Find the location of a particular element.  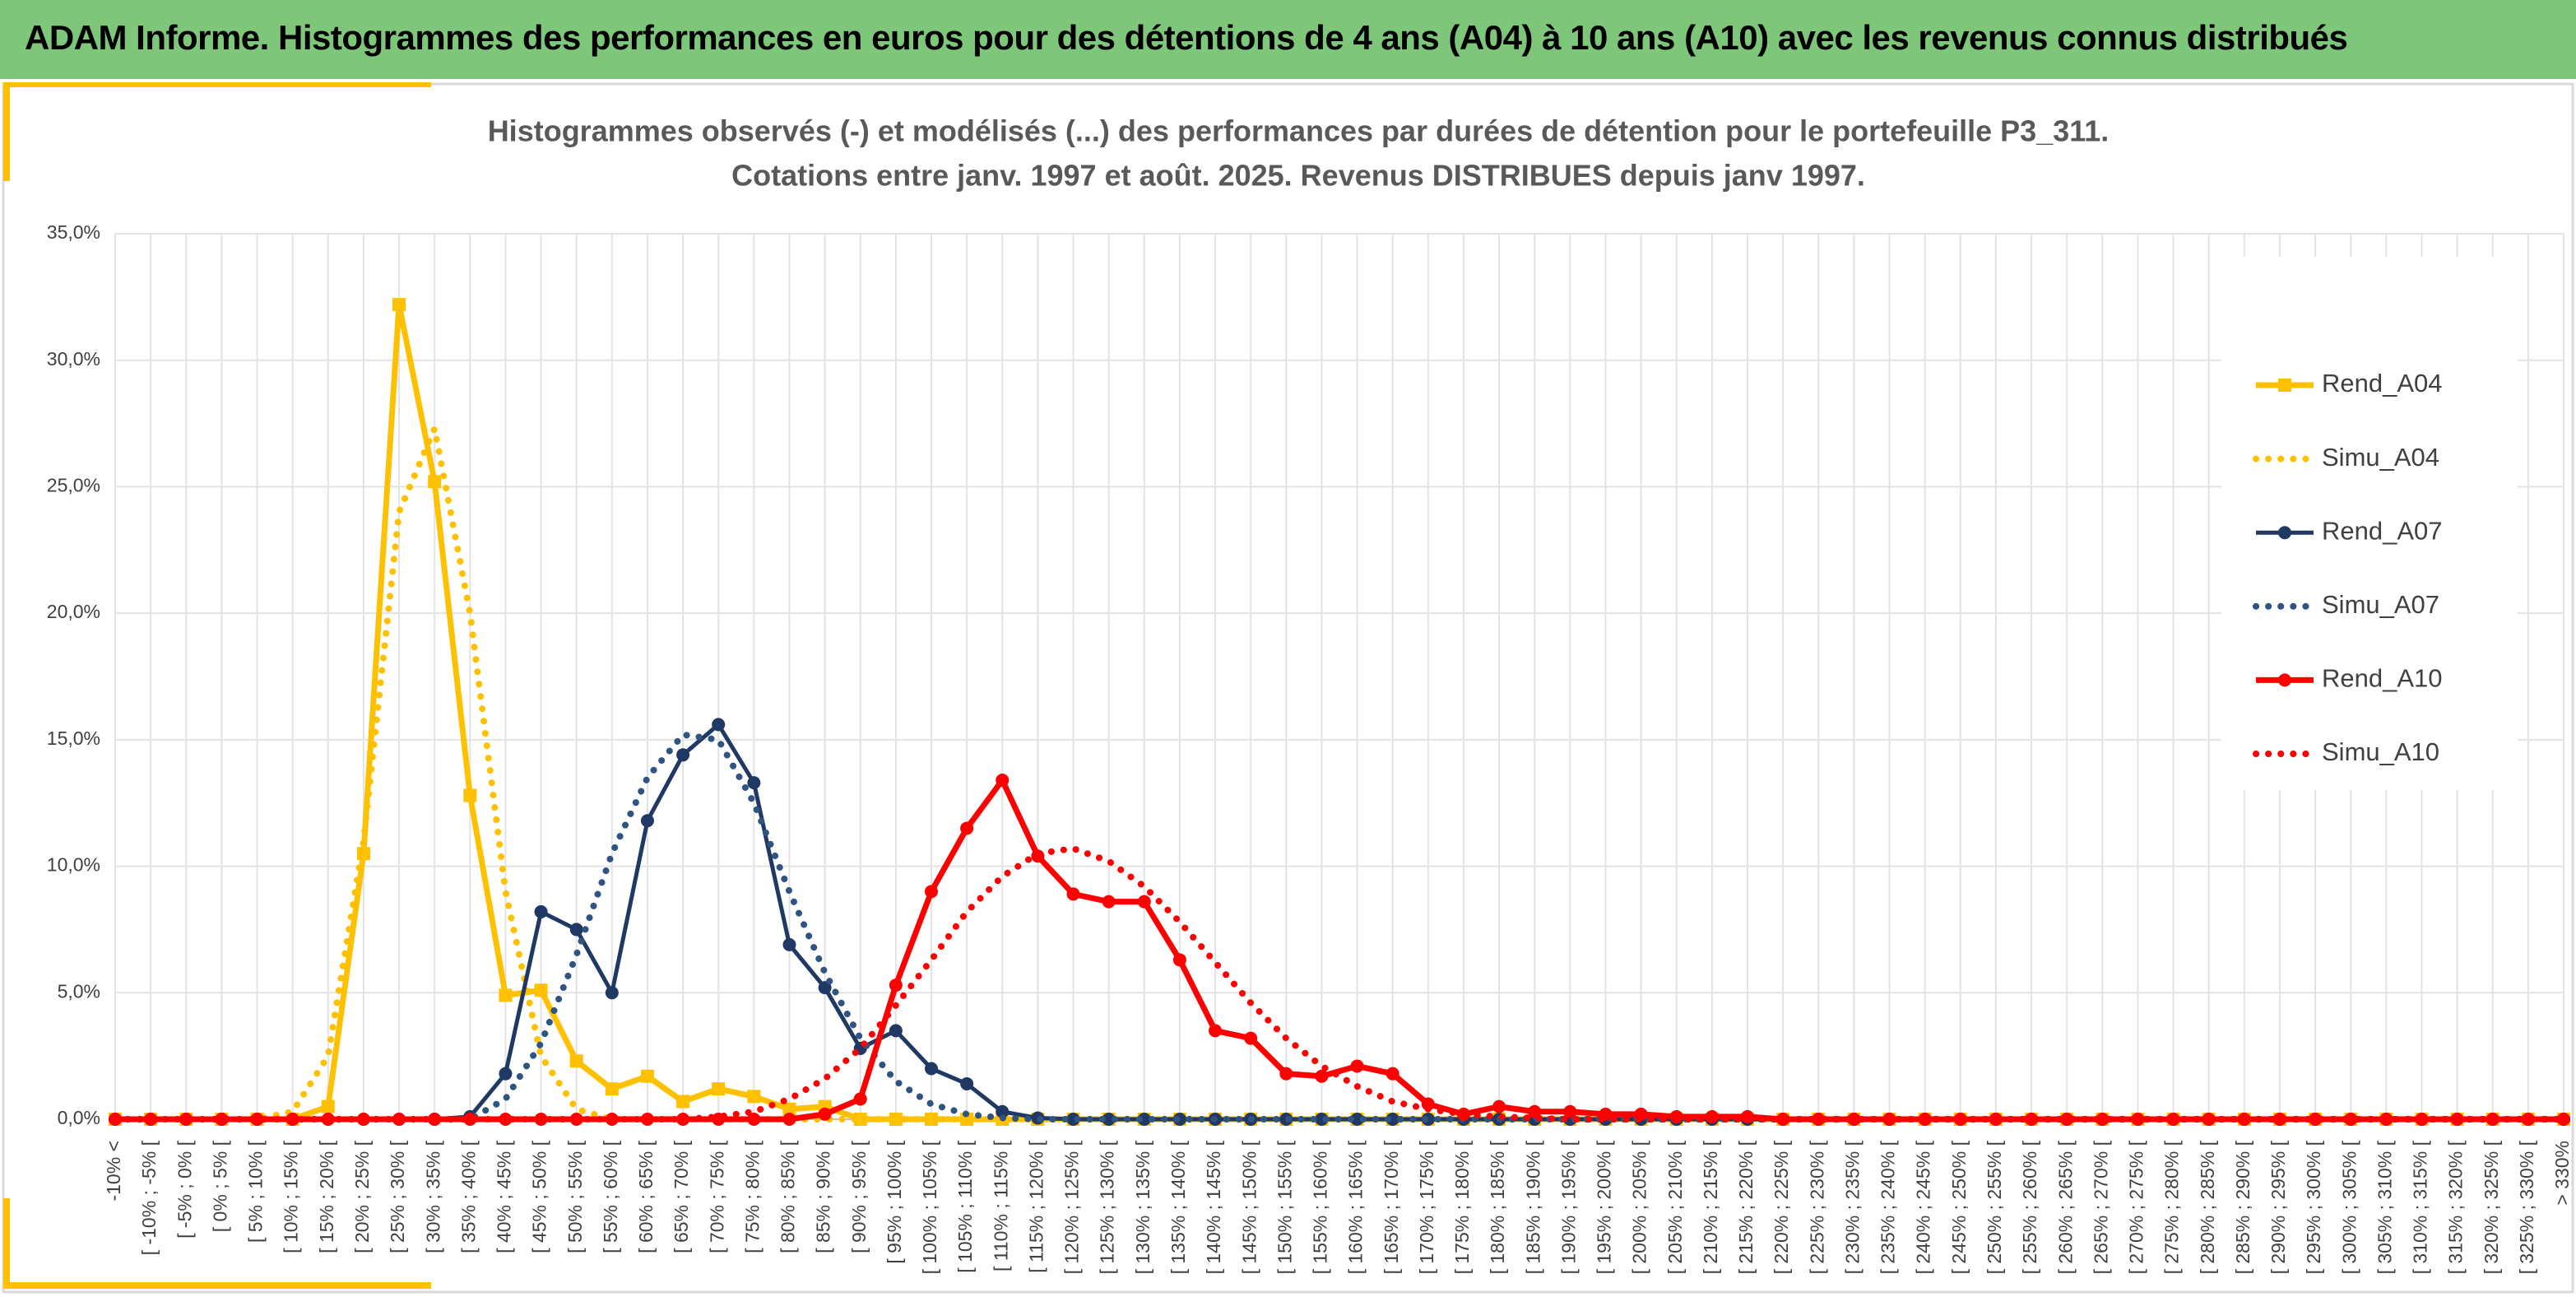

x-tick-label: [ 20% ; 25% [ is located at coordinates (362, 1196).